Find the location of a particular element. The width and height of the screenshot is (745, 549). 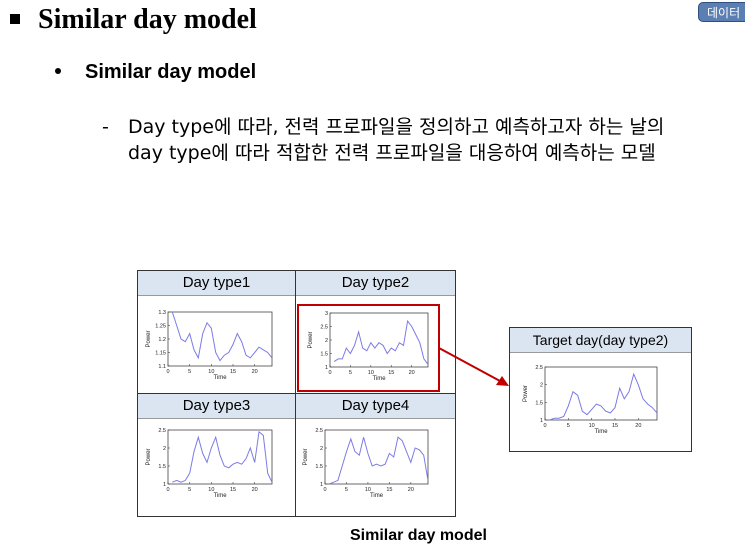

target-day-header: Target day(day type2) is located at coordinates (600, 340).